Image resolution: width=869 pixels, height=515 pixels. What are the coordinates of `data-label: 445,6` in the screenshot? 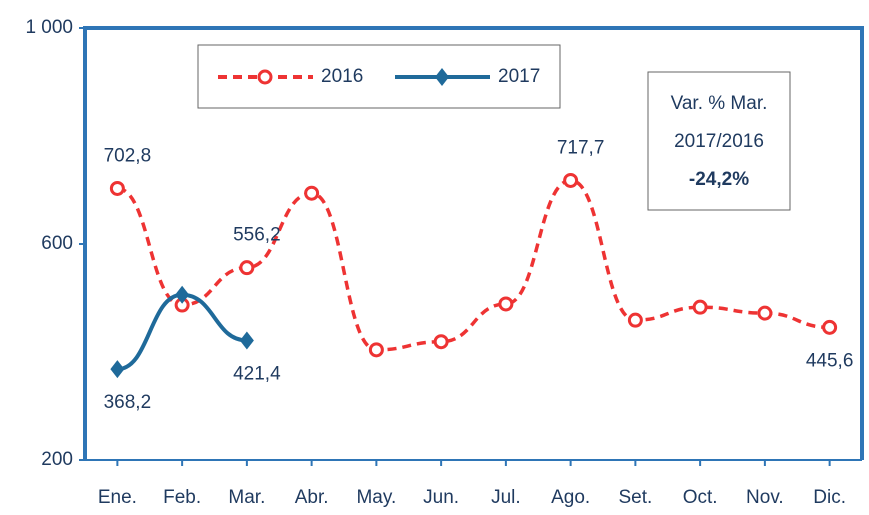 It's located at (830, 360).